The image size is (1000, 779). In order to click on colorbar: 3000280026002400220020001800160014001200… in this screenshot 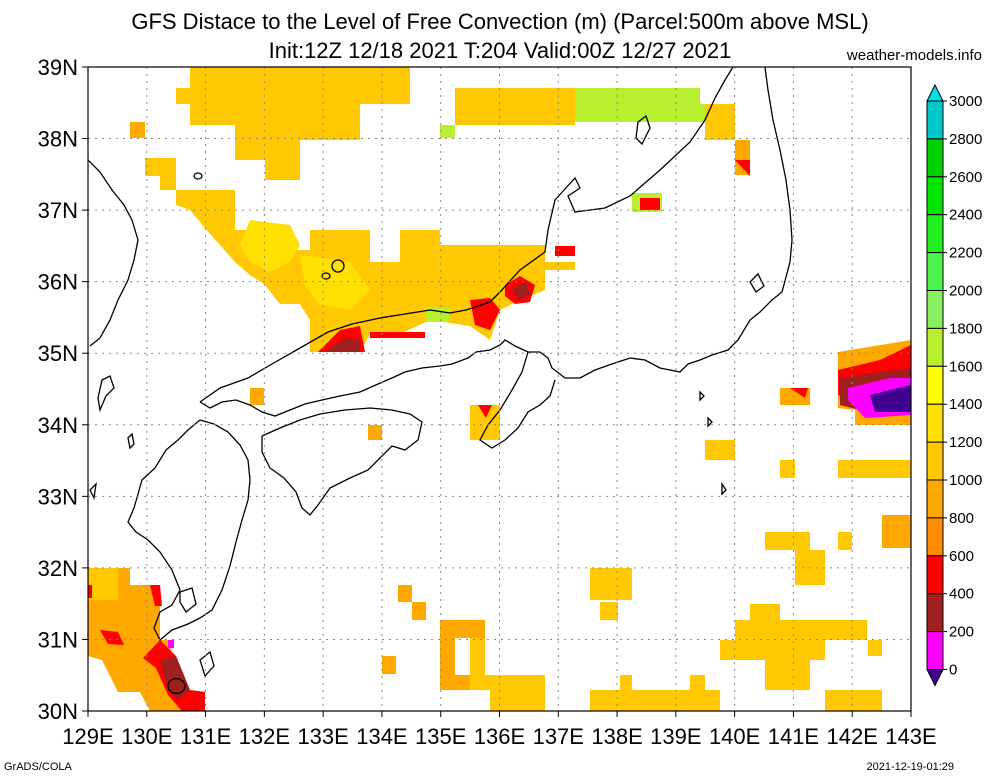, I will do `click(954, 385)`.